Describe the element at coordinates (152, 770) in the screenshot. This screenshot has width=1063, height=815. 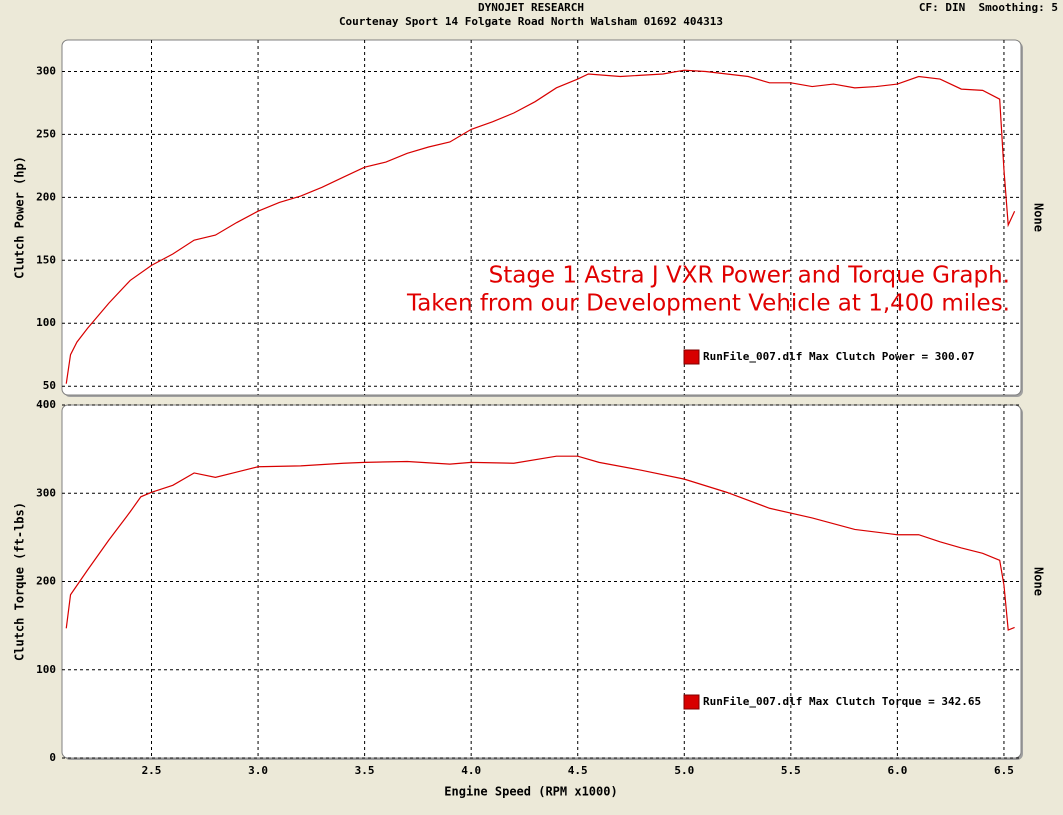
I see `x-tick-label: 2.5` at that location.